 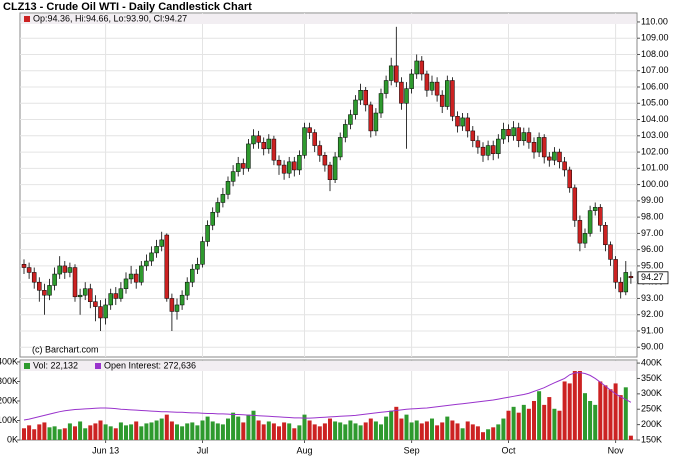 I want to click on y-tick-label: 100K, so click(x=9, y=420).